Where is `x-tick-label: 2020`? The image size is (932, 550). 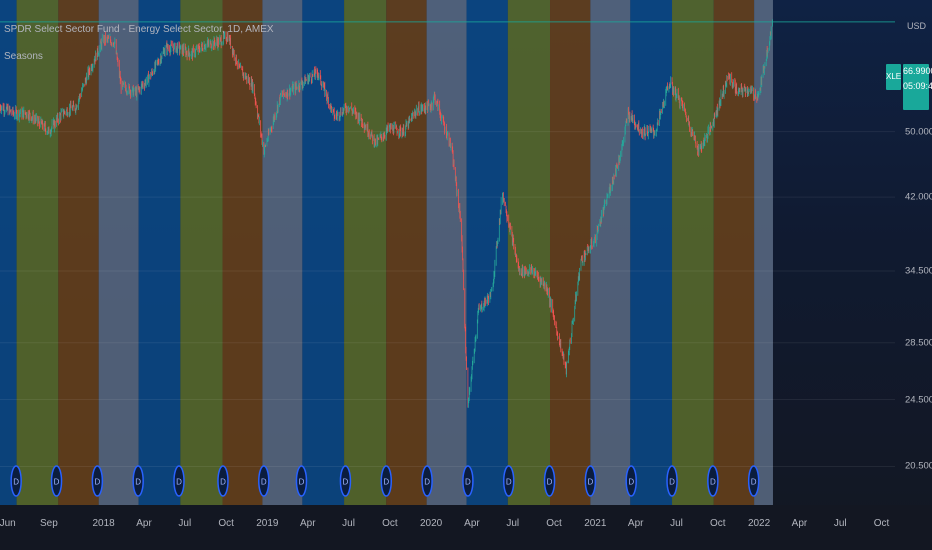 x-tick-label: 2020 is located at coordinates (431, 523).